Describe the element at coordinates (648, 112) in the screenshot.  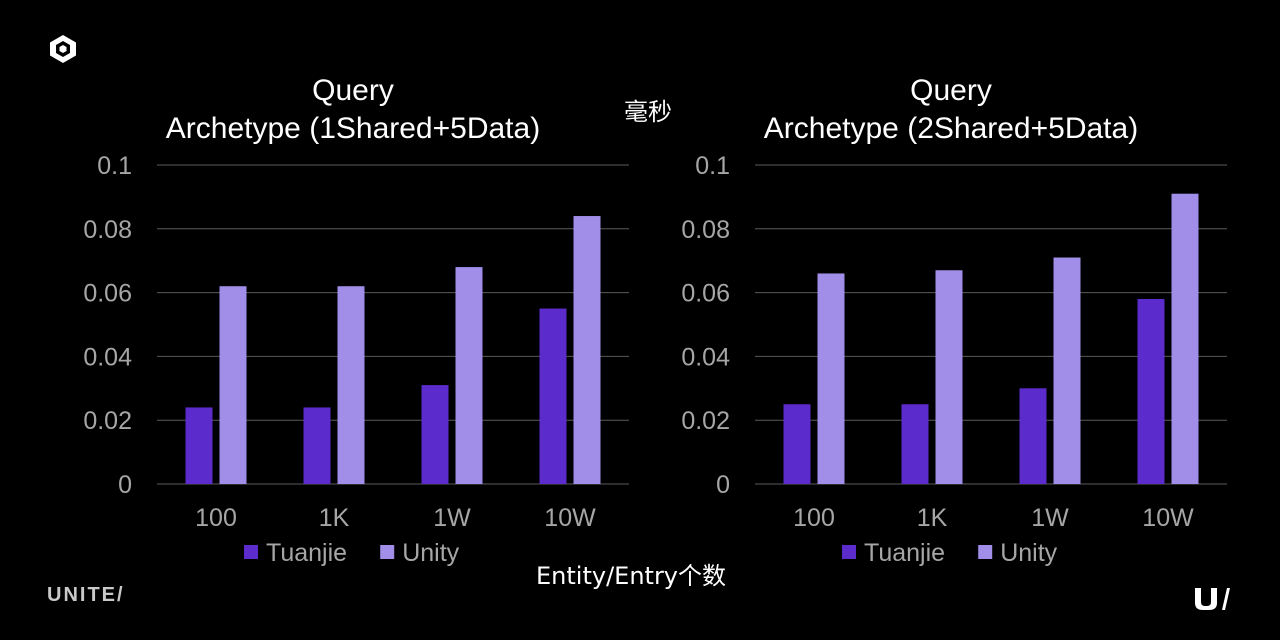
I see `unit-label: 毫秒` at that location.